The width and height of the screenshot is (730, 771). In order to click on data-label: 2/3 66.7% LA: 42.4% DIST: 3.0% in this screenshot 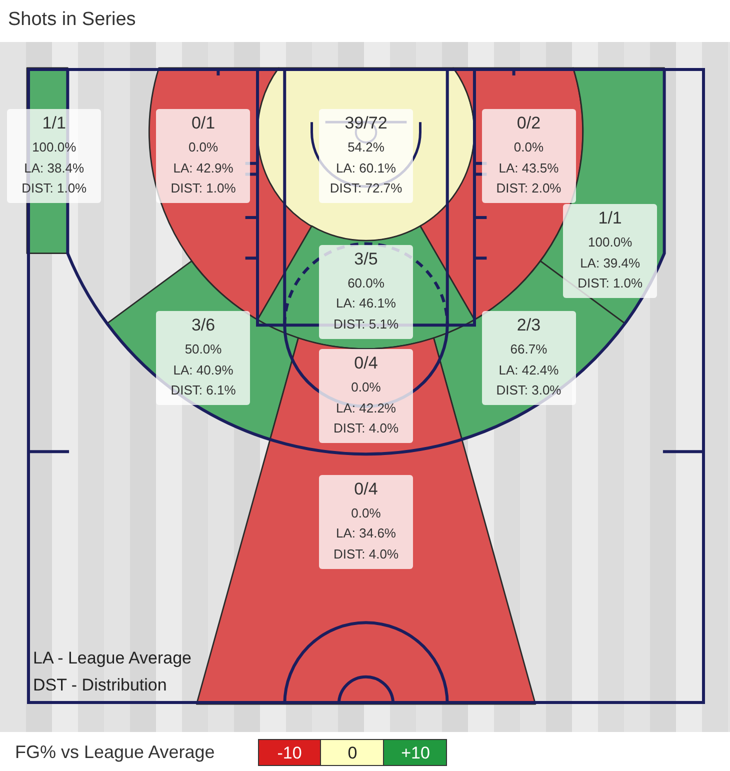, I will do `click(529, 357)`.